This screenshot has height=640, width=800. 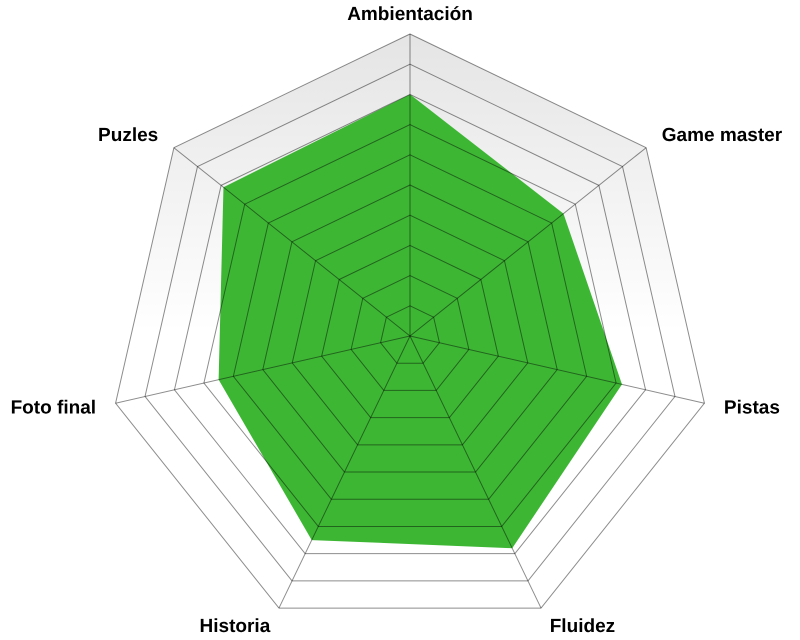 What do you see at coordinates (410, 14) in the screenshot?
I see `spoke-label: Ambientación` at bounding box center [410, 14].